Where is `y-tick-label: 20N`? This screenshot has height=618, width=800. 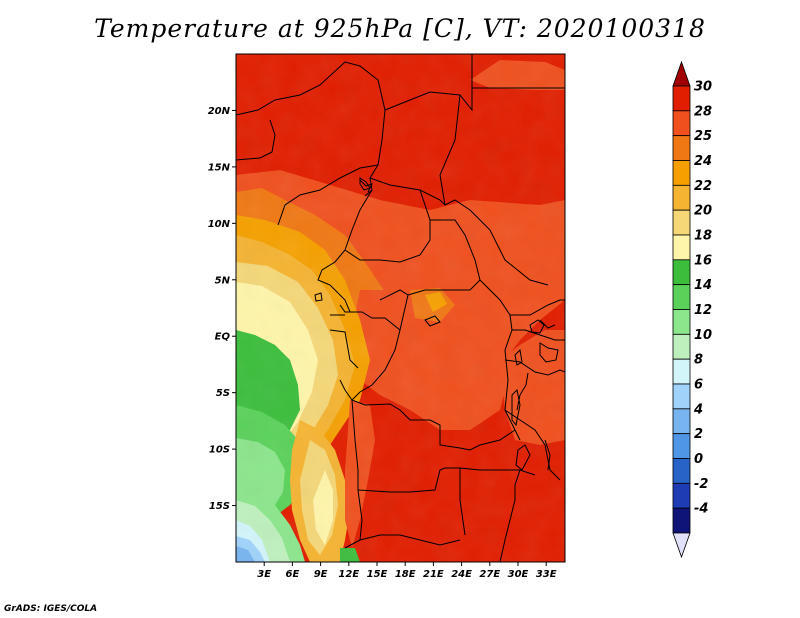 y-tick-label: 20N is located at coordinates (219, 111).